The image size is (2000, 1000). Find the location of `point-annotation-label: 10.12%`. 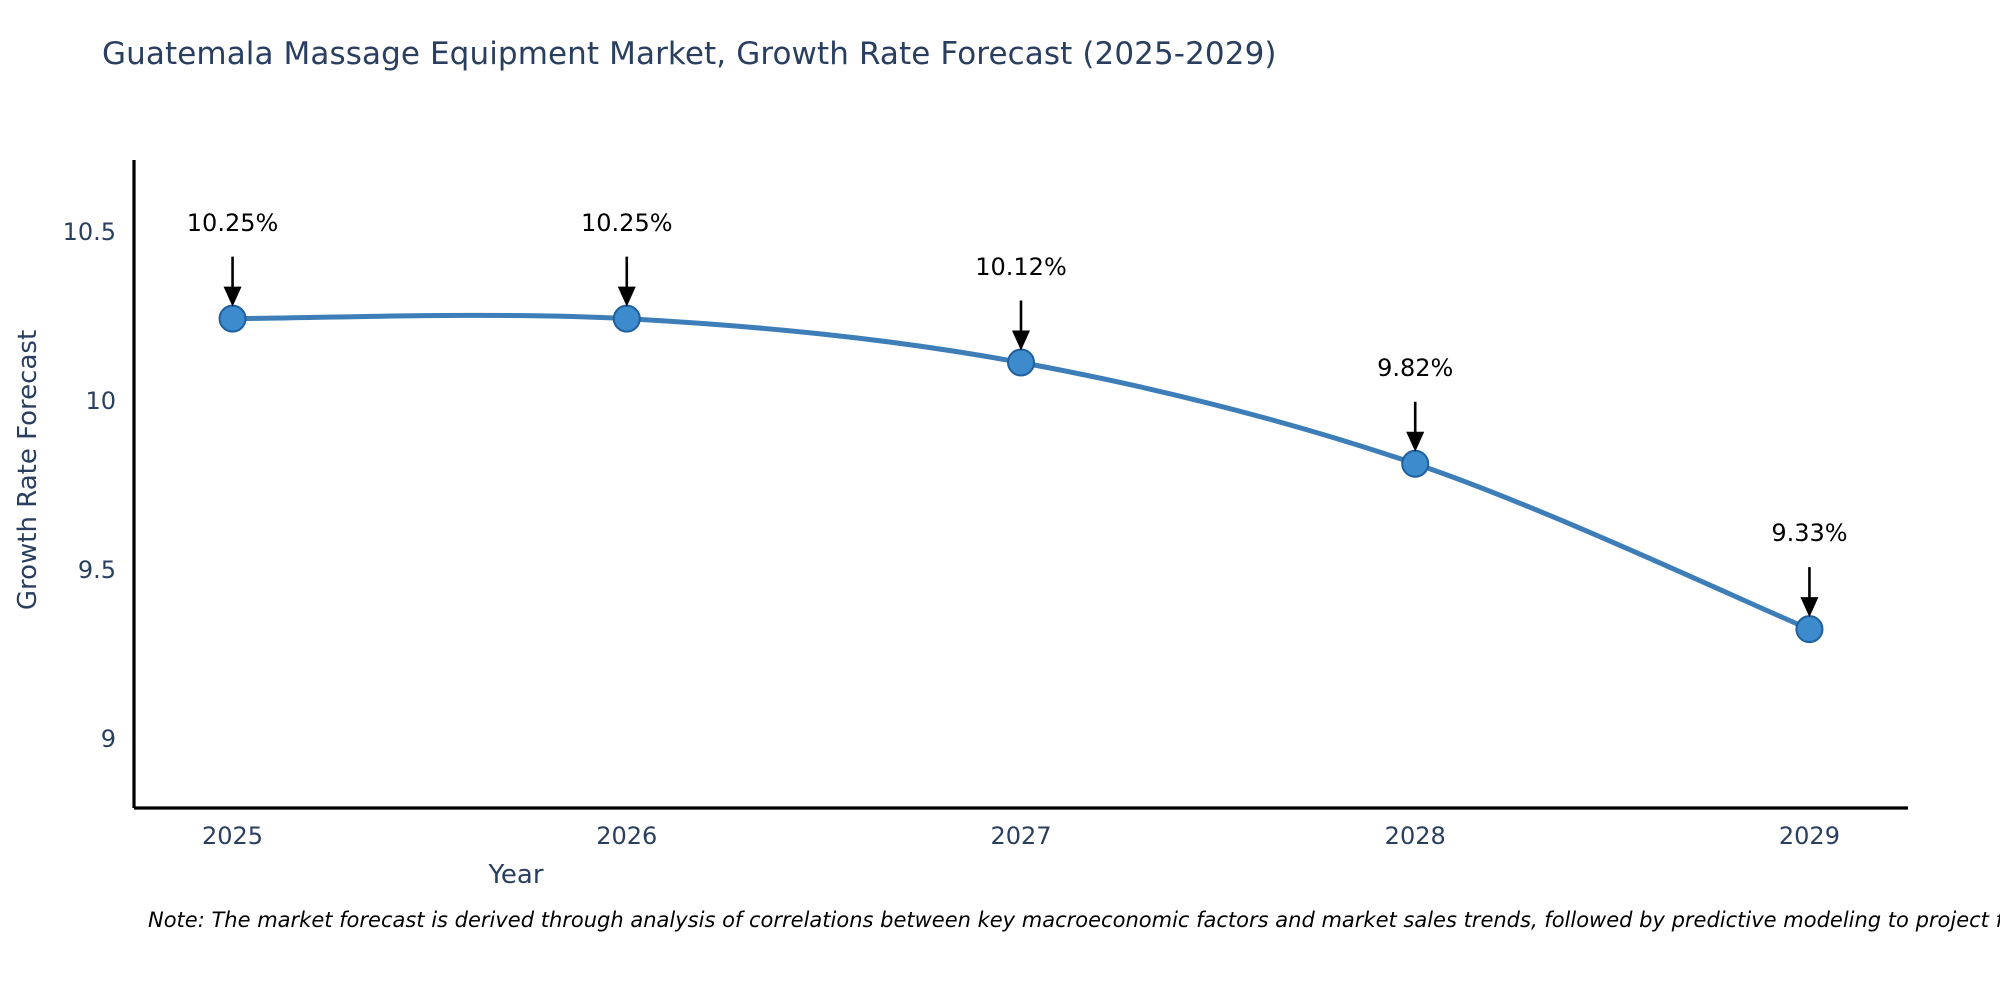

point-annotation-label: 10.12% is located at coordinates (1021, 266).